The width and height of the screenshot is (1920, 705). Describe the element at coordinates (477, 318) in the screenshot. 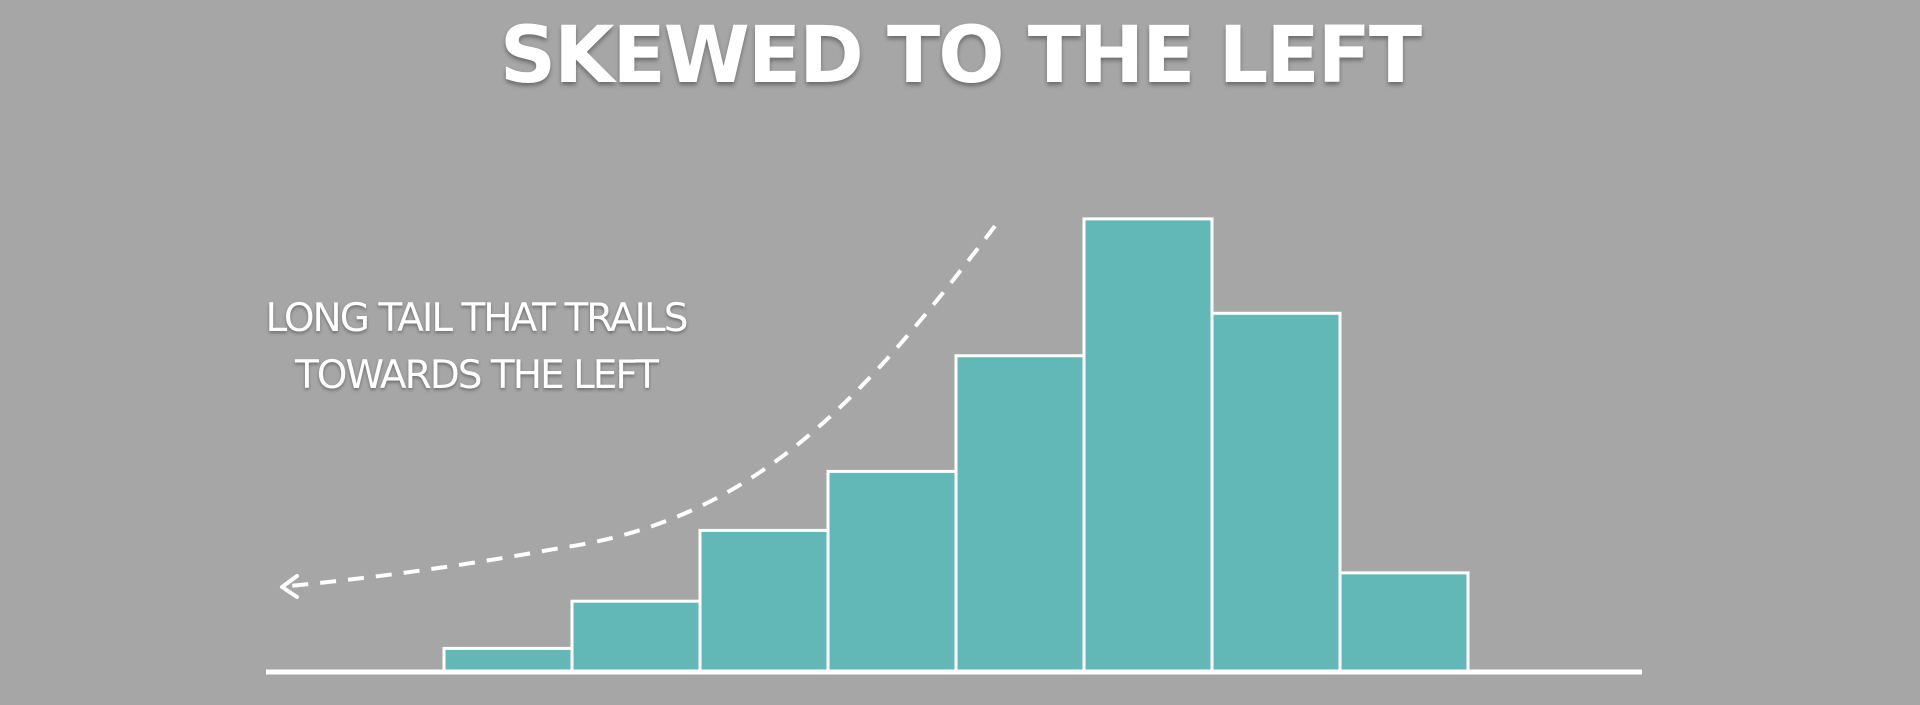

I see `tail-annotation-line-1: LONG TAIL THAT TRAILS` at that location.